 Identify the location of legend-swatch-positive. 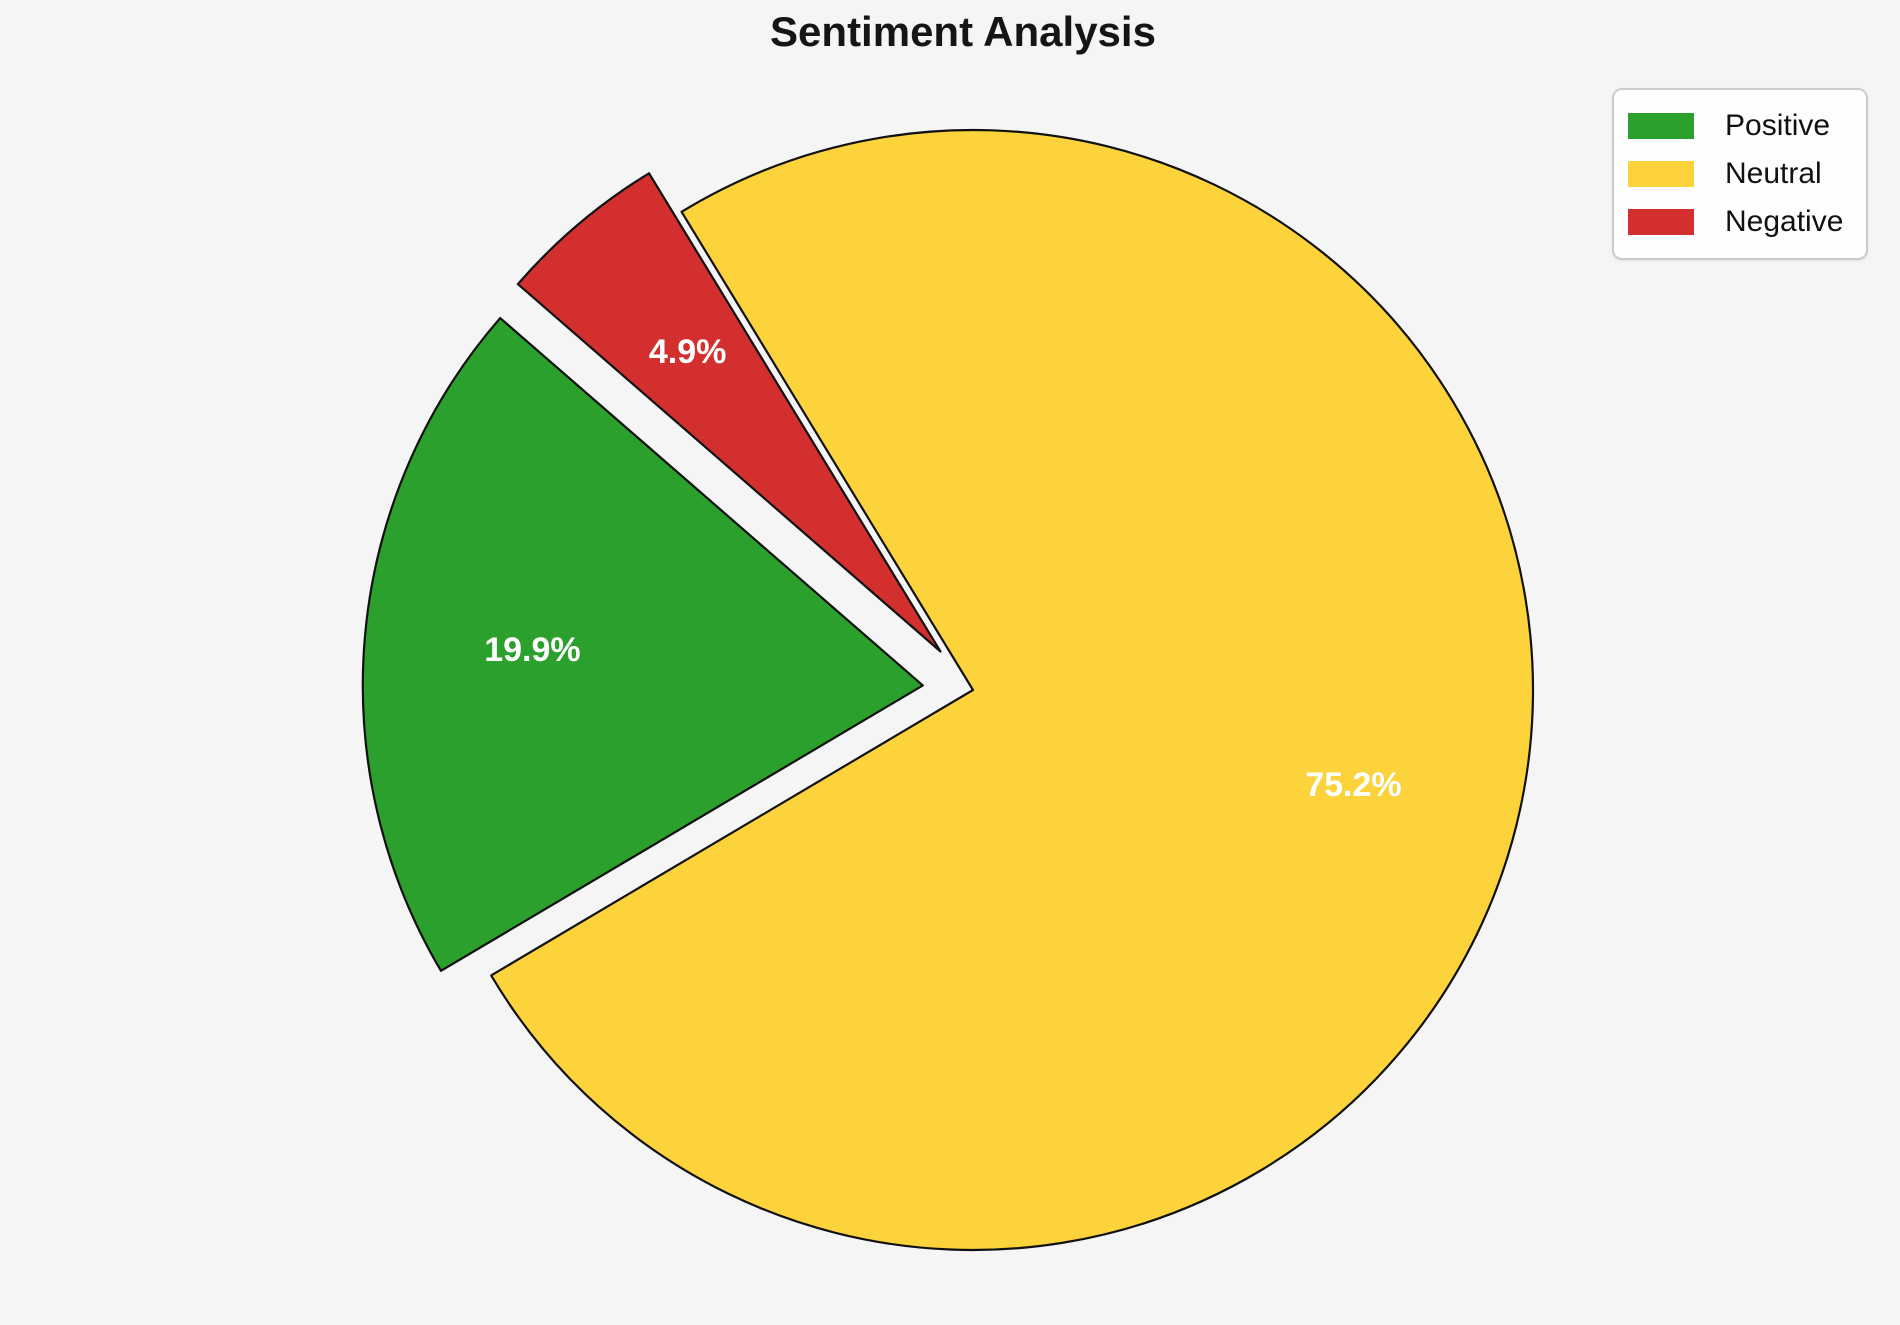
(1661, 126).